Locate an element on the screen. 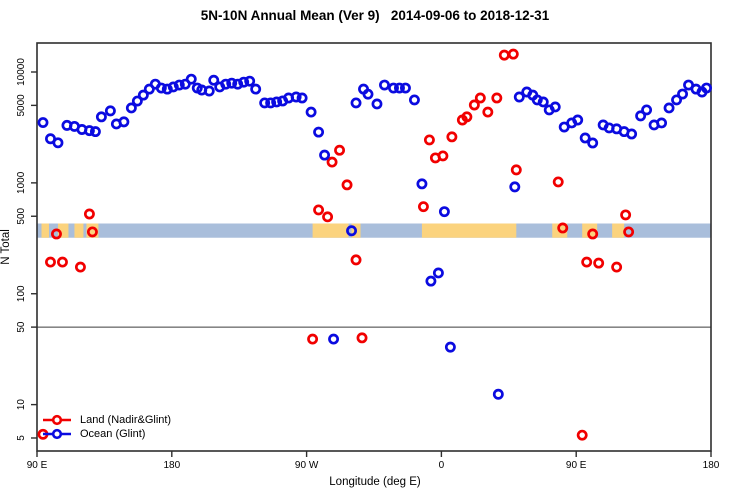 This screenshot has height=500, width=750. legend-item-land: Land (Nadir&Glint) is located at coordinates (106, 420).